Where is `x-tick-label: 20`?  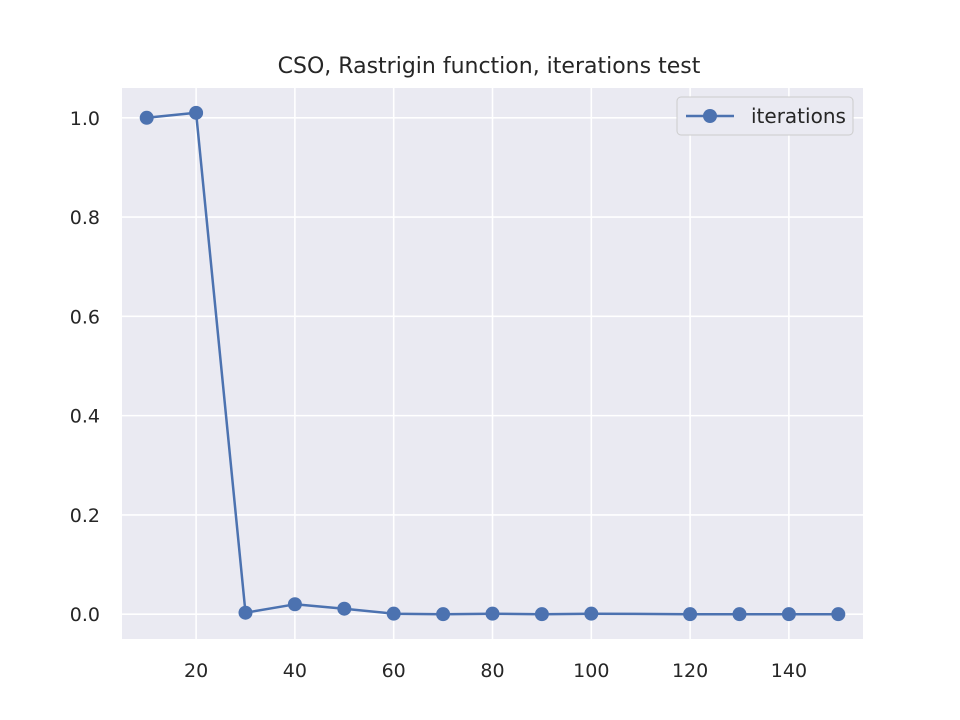 x-tick-label: 20 is located at coordinates (196, 671).